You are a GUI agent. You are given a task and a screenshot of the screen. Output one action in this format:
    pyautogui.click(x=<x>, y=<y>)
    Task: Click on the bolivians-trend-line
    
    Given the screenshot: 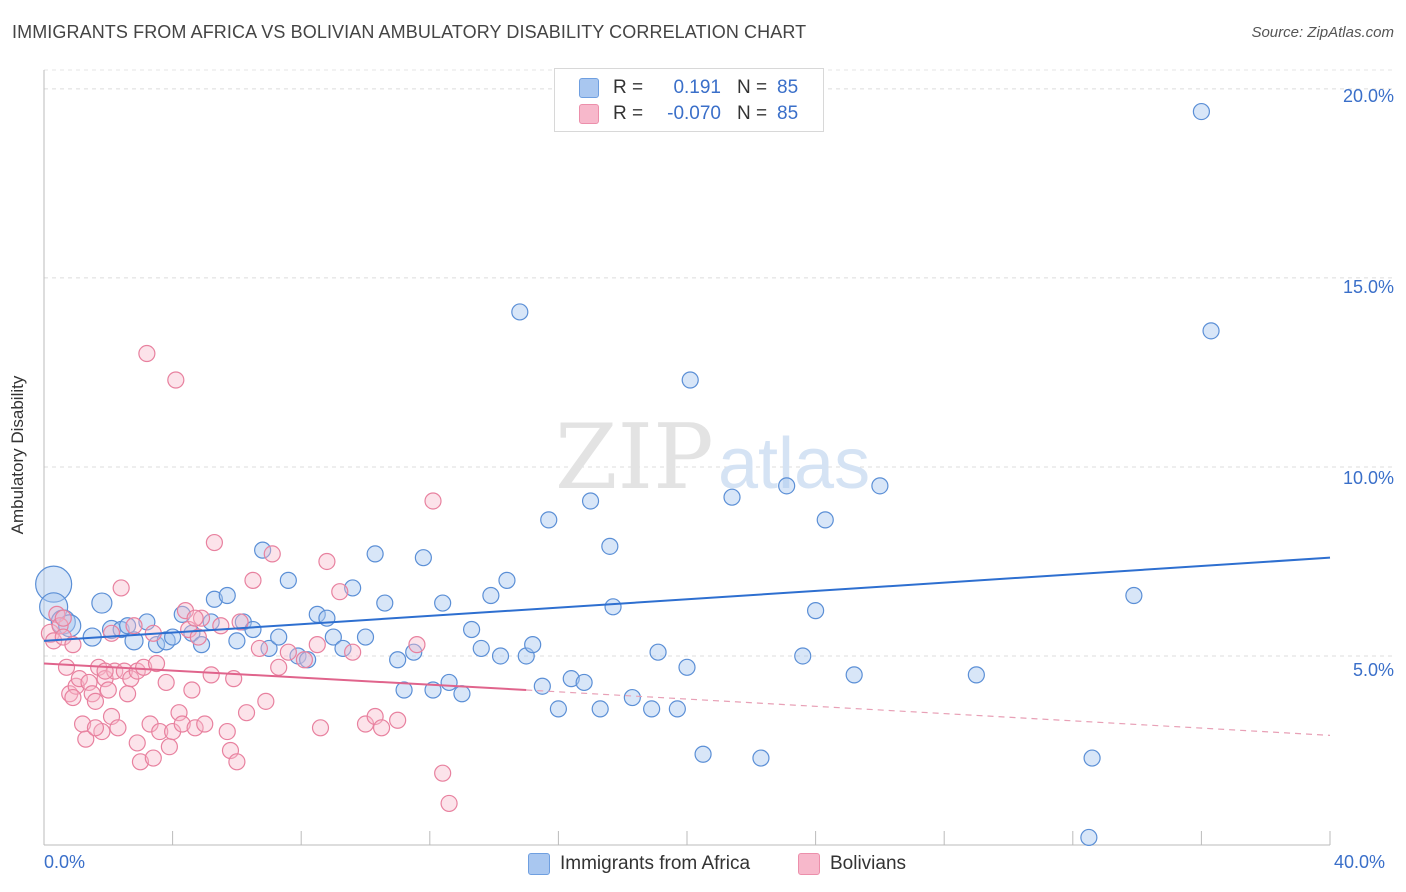 What is the action you would take?
    pyautogui.click(x=285, y=676)
    